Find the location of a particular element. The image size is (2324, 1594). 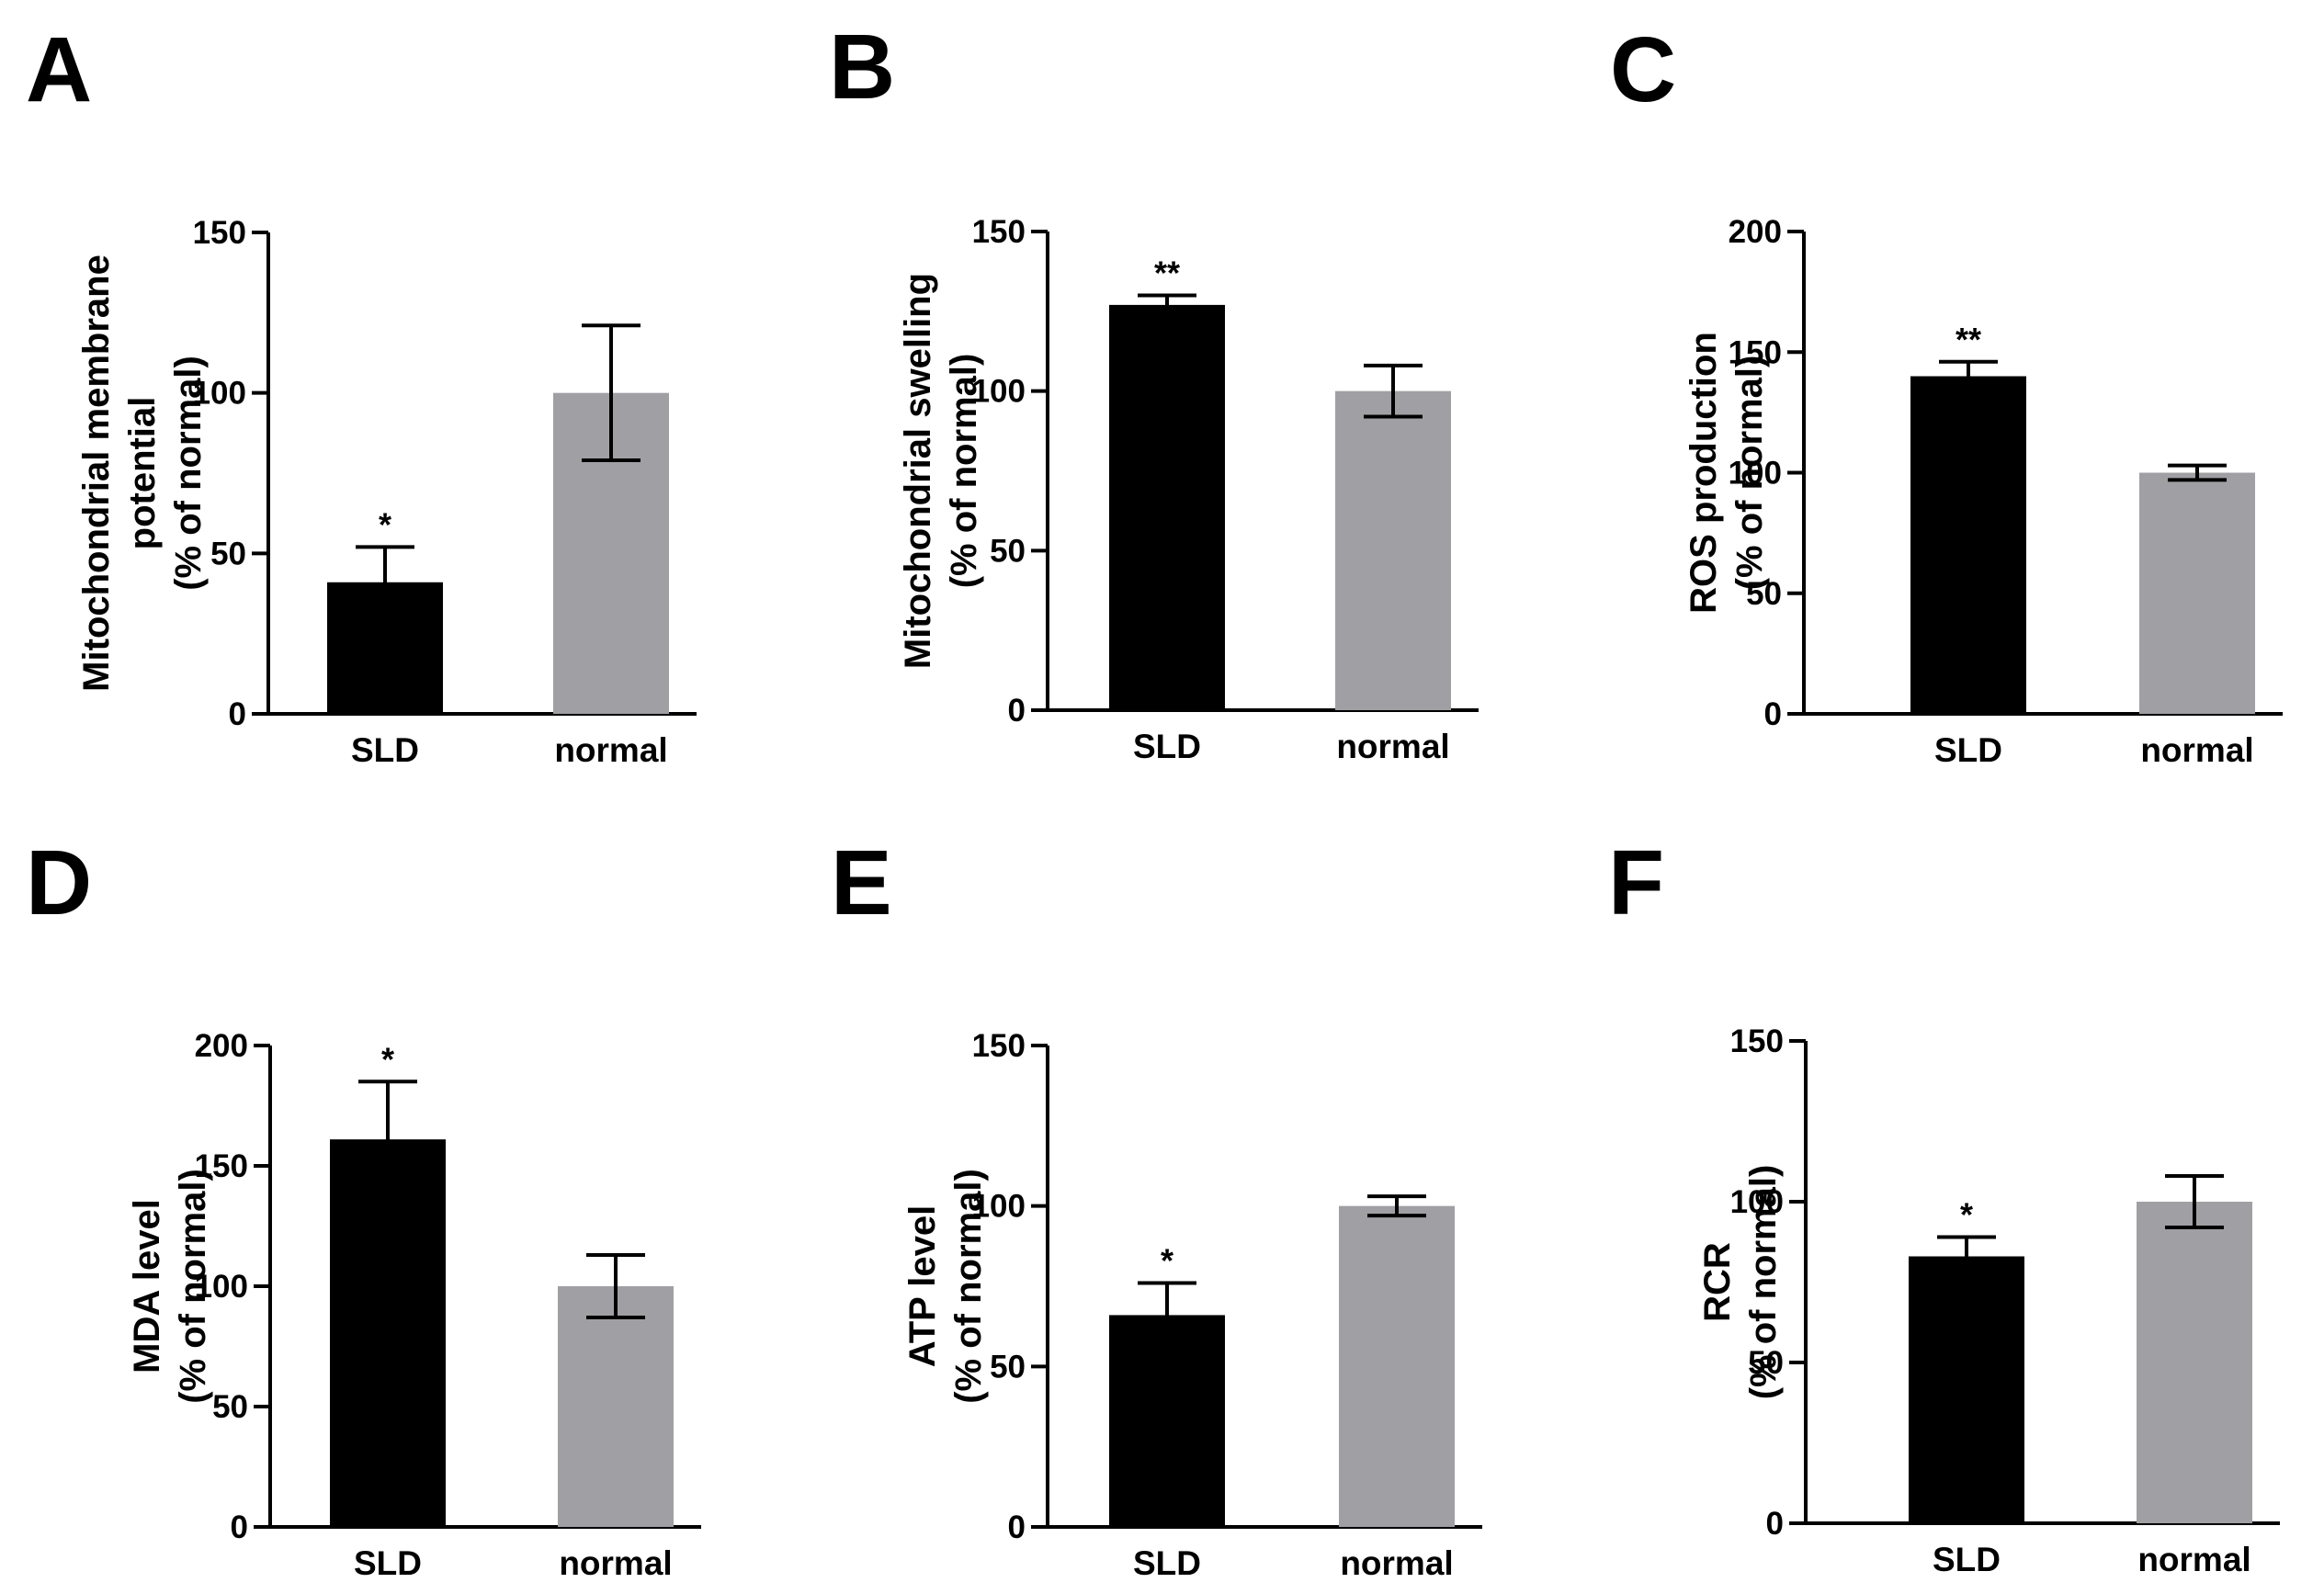

panel-letter: F is located at coordinates (1636, 883).